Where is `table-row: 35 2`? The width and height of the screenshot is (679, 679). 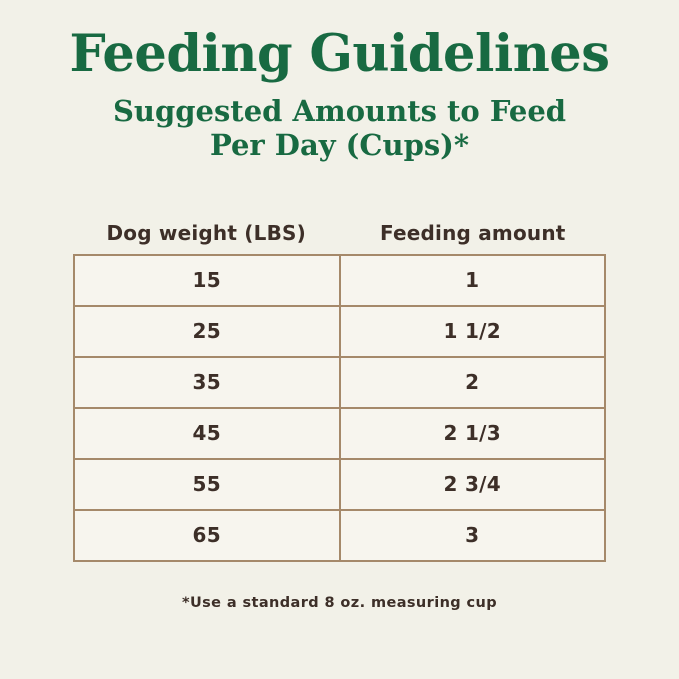
table-row: 35 2 is located at coordinates (339, 382).